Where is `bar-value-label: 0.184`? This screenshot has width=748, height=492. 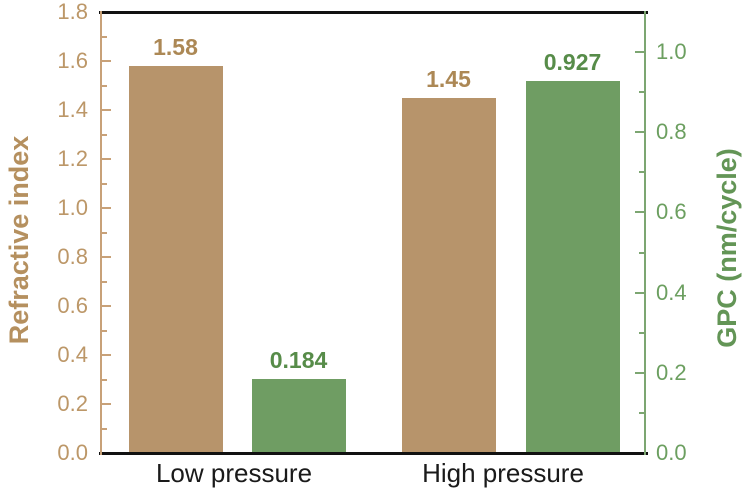
bar-value-label: 0.184 is located at coordinates (298, 360).